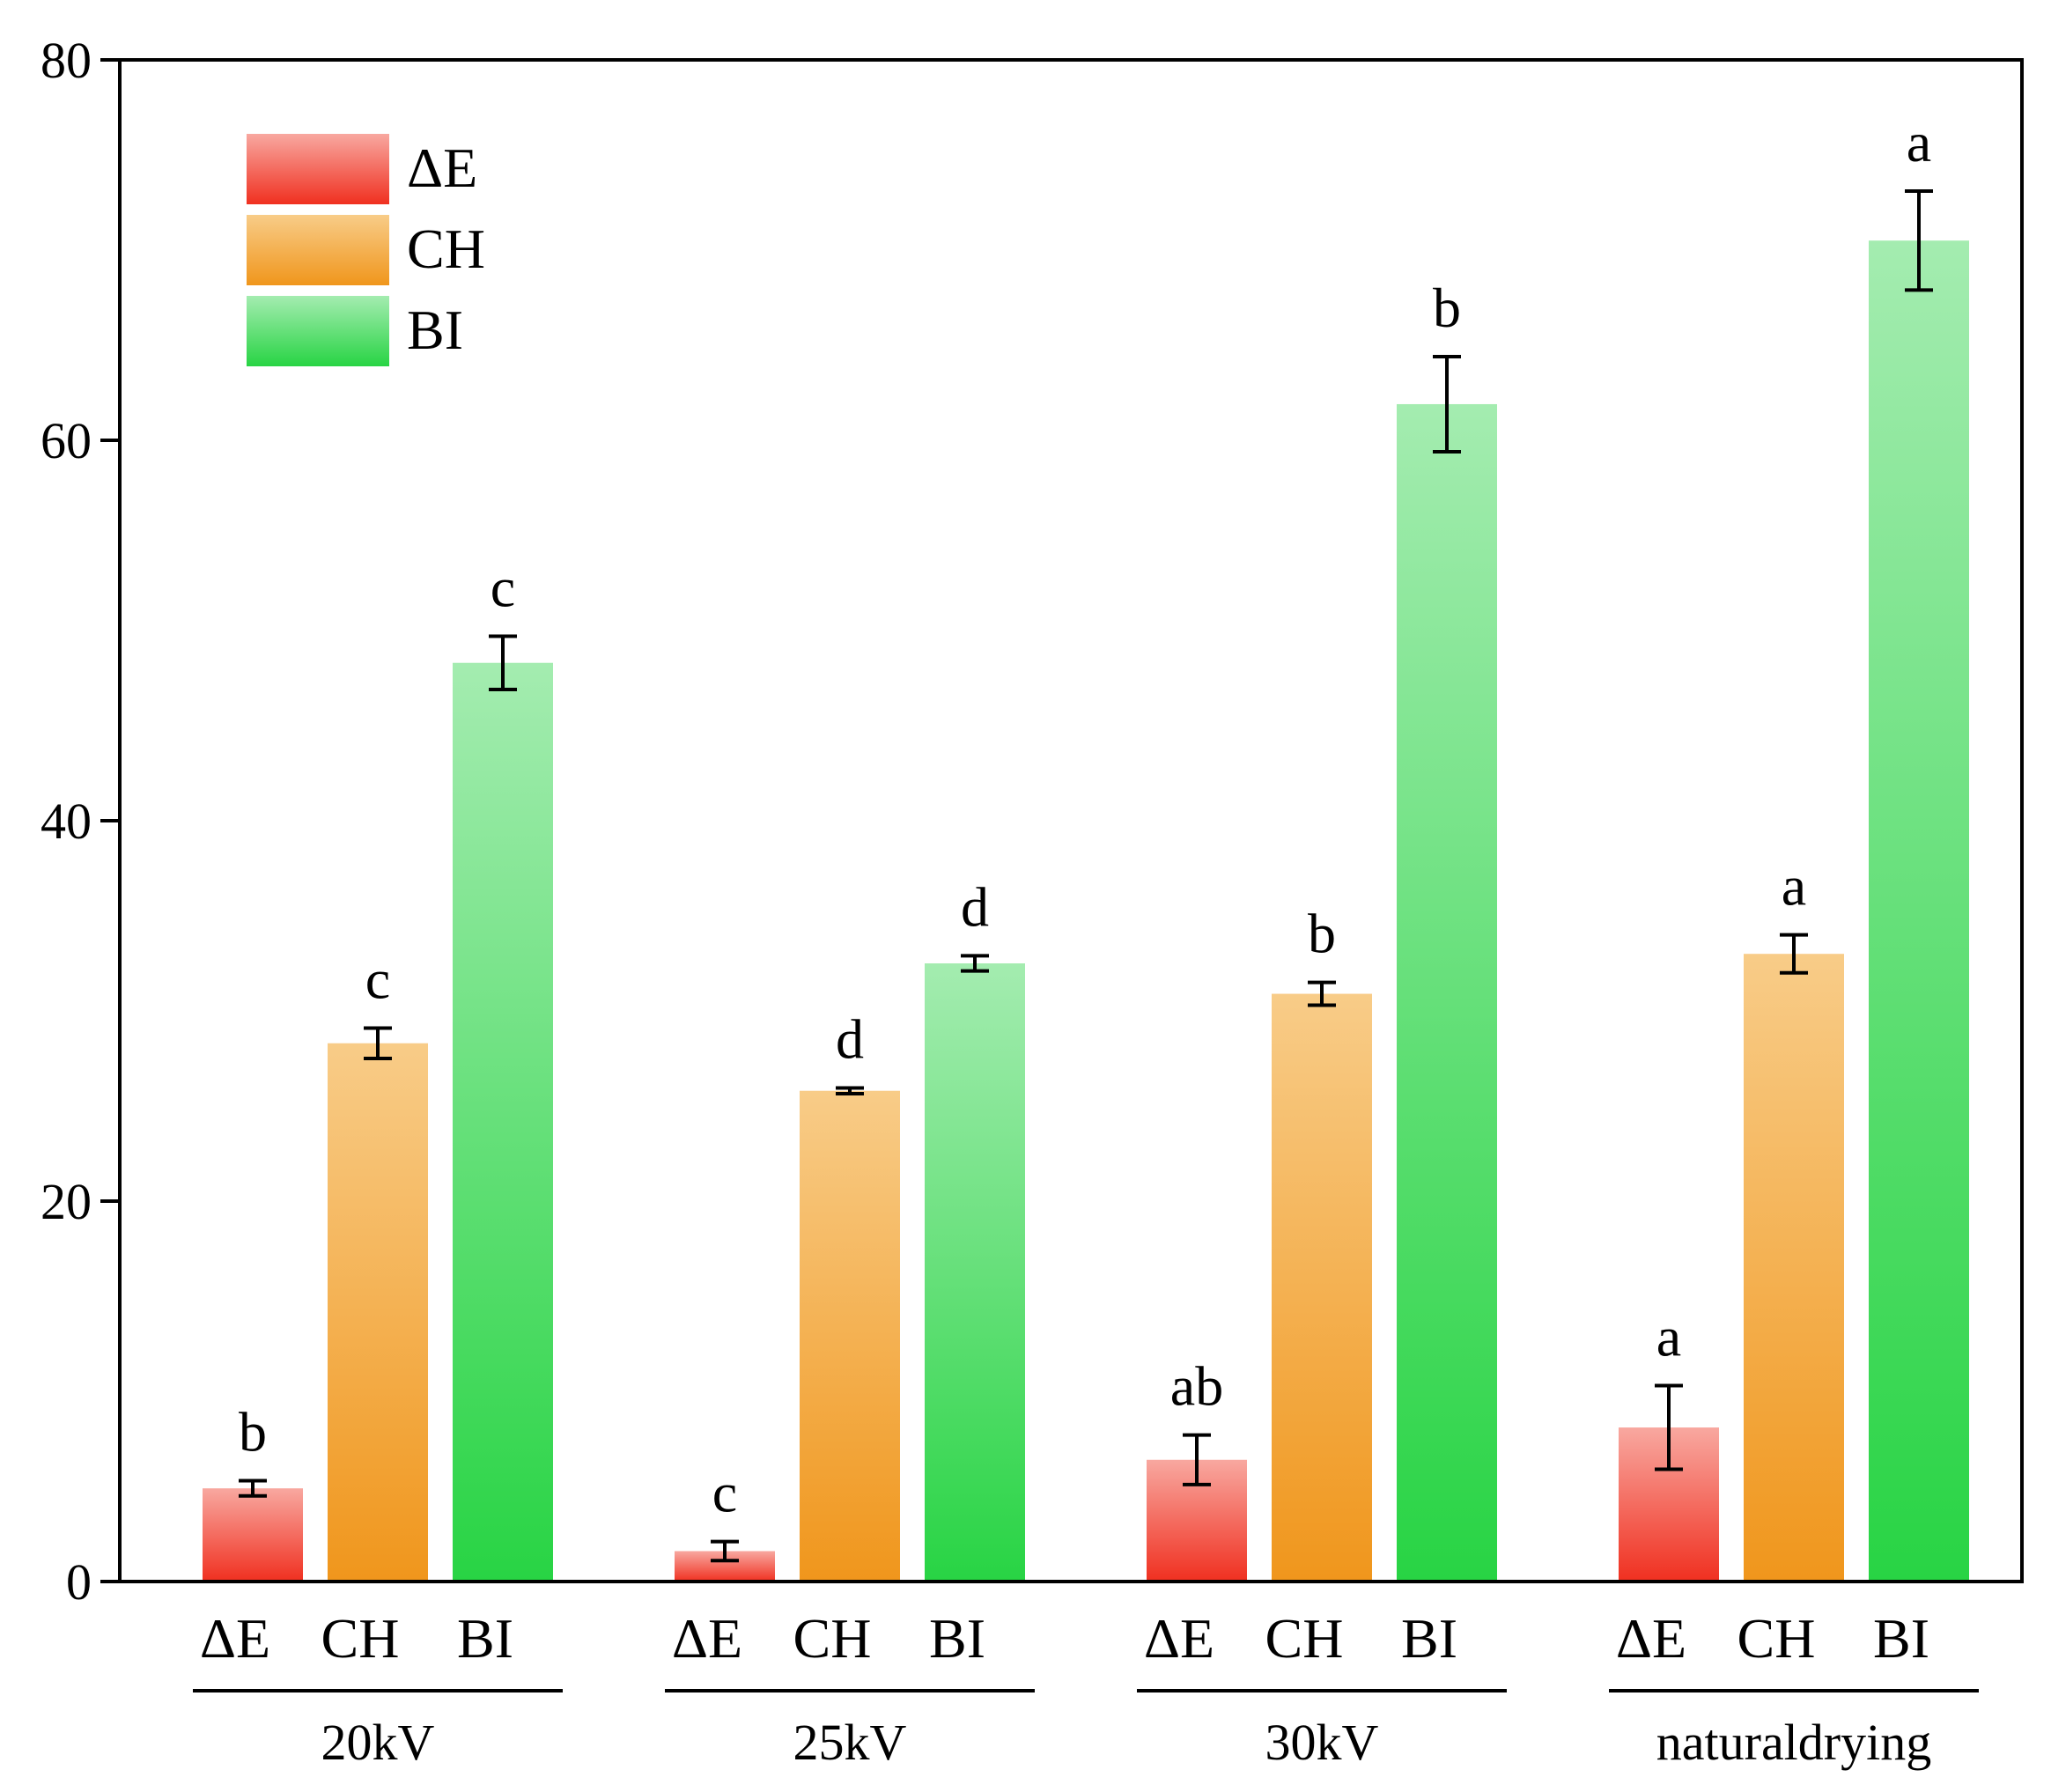 The width and height of the screenshot is (2051, 1792). Describe the element at coordinates (1304, 1638) in the screenshot. I see `x-category-label-30kV-CH: CH` at that location.